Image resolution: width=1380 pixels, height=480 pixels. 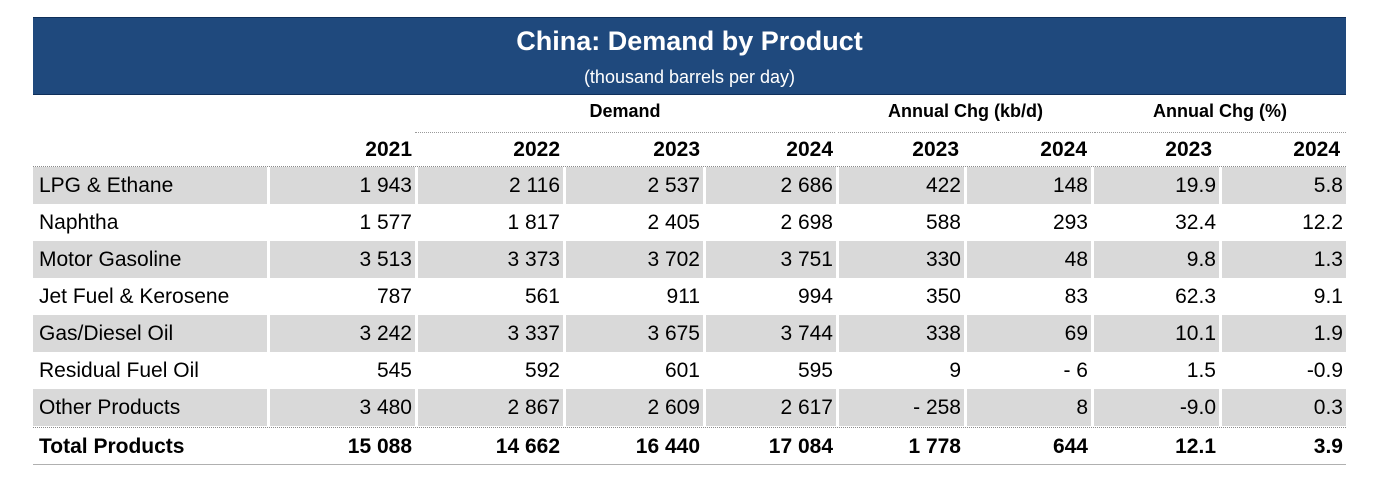 I want to click on value-demand-2021: 3 480, so click(x=342, y=407).